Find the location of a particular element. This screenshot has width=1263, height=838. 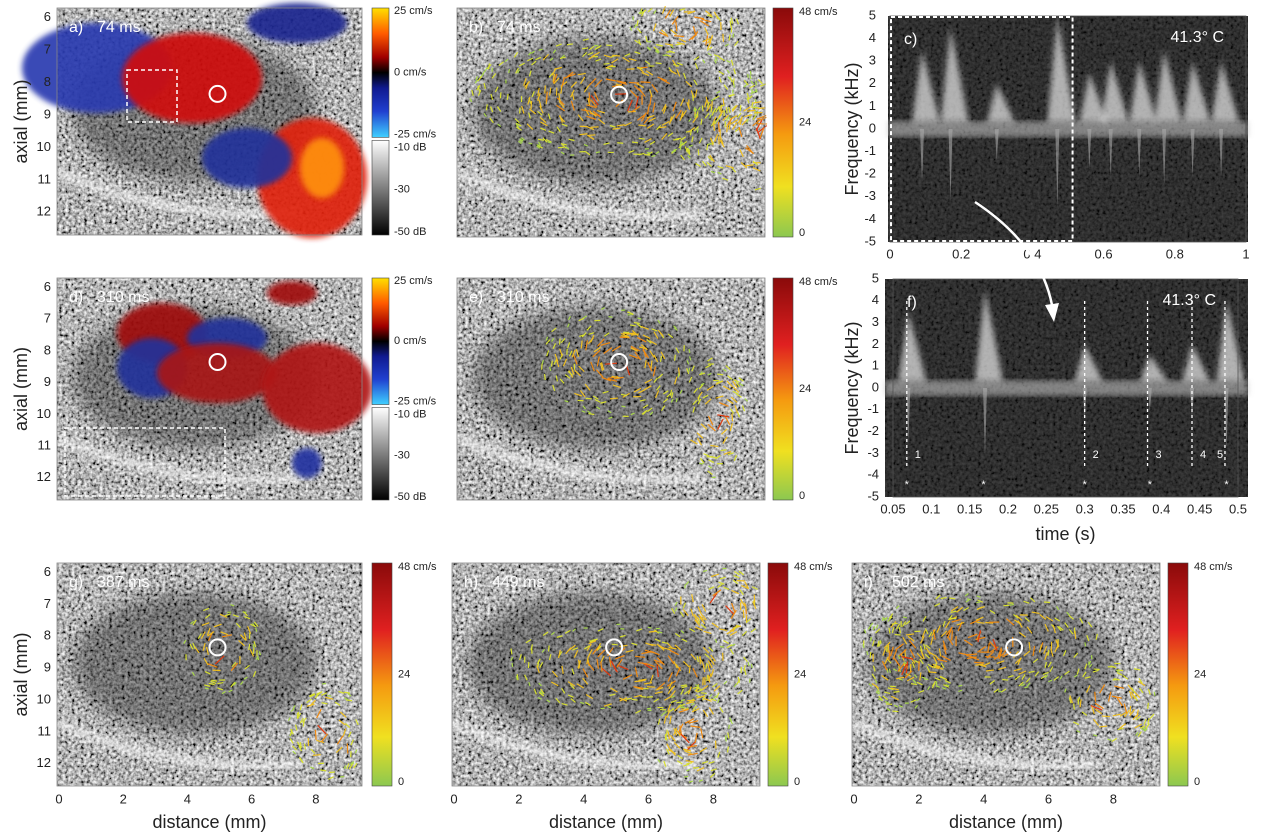

spectrogram is located at coordinates (1068, 129).